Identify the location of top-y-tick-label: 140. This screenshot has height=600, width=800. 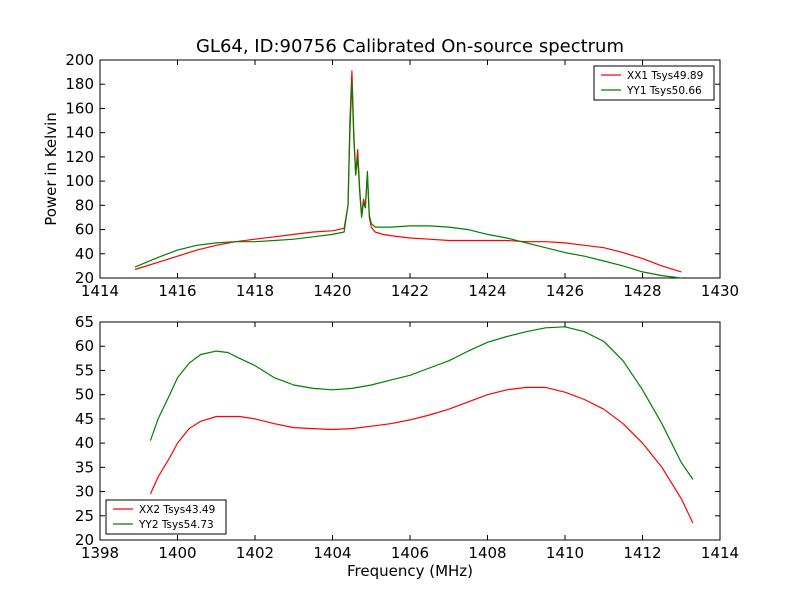
(79, 133).